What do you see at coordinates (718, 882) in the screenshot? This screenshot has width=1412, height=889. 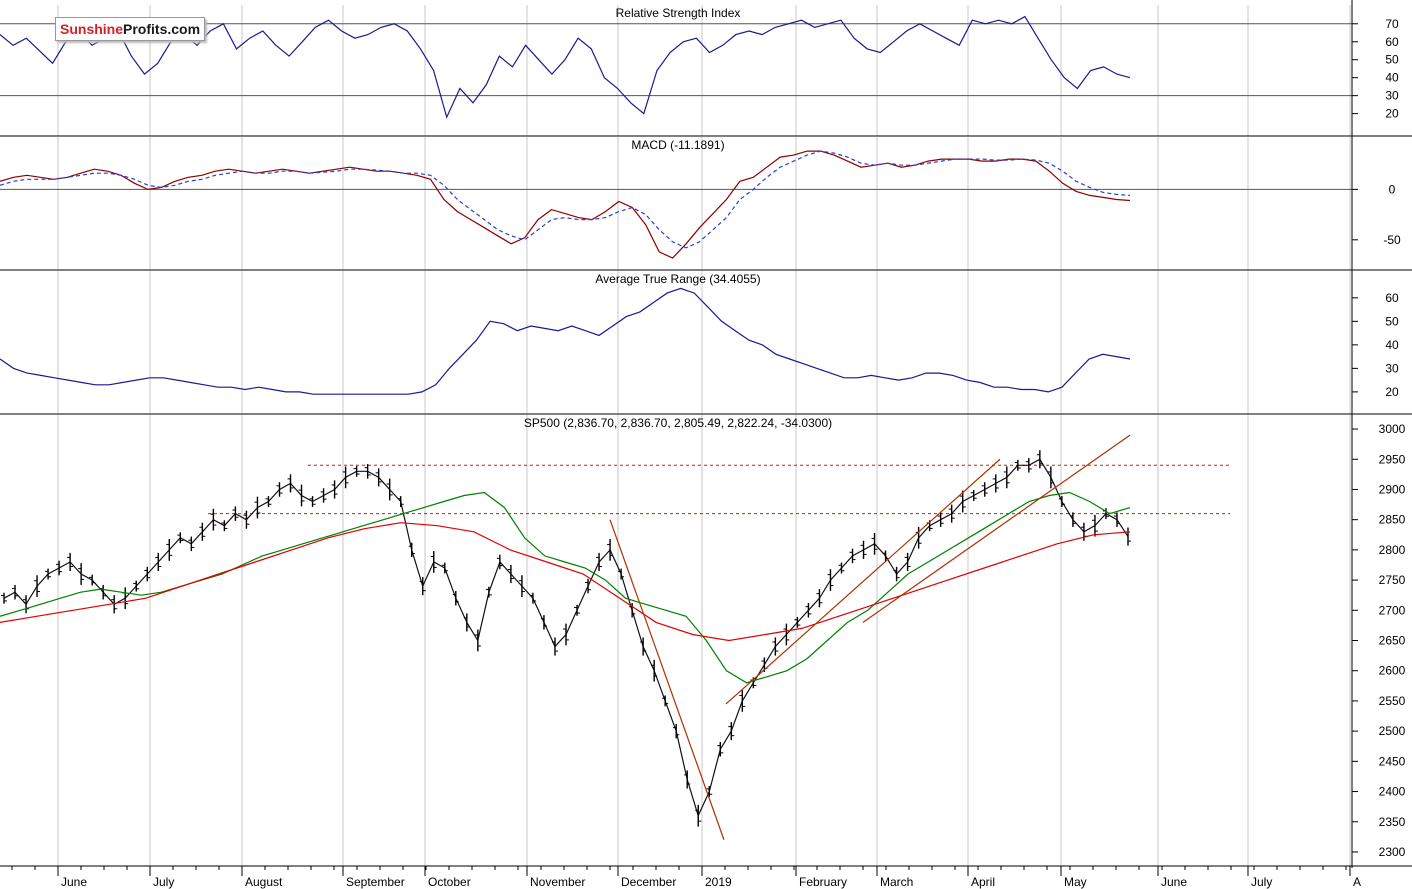 I see `month-label: 2019` at bounding box center [718, 882].